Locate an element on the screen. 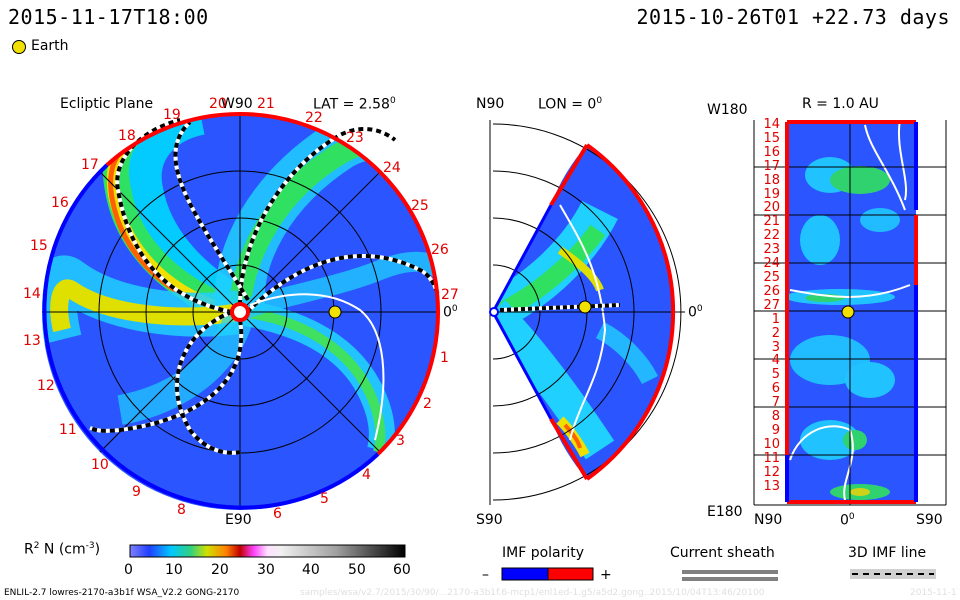 The image size is (960, 600). timestamp-watermark: 2015-11-17 is located at coordinates (934, 593).